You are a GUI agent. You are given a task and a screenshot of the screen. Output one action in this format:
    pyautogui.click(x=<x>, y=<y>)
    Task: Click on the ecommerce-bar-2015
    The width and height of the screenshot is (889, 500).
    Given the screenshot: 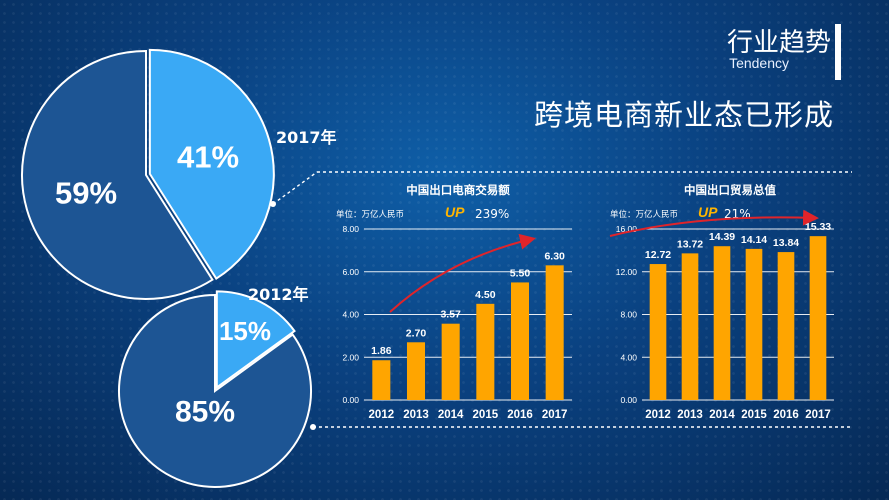 What is the action you would take?
    pyautogui.click(x=485, y=351)
    